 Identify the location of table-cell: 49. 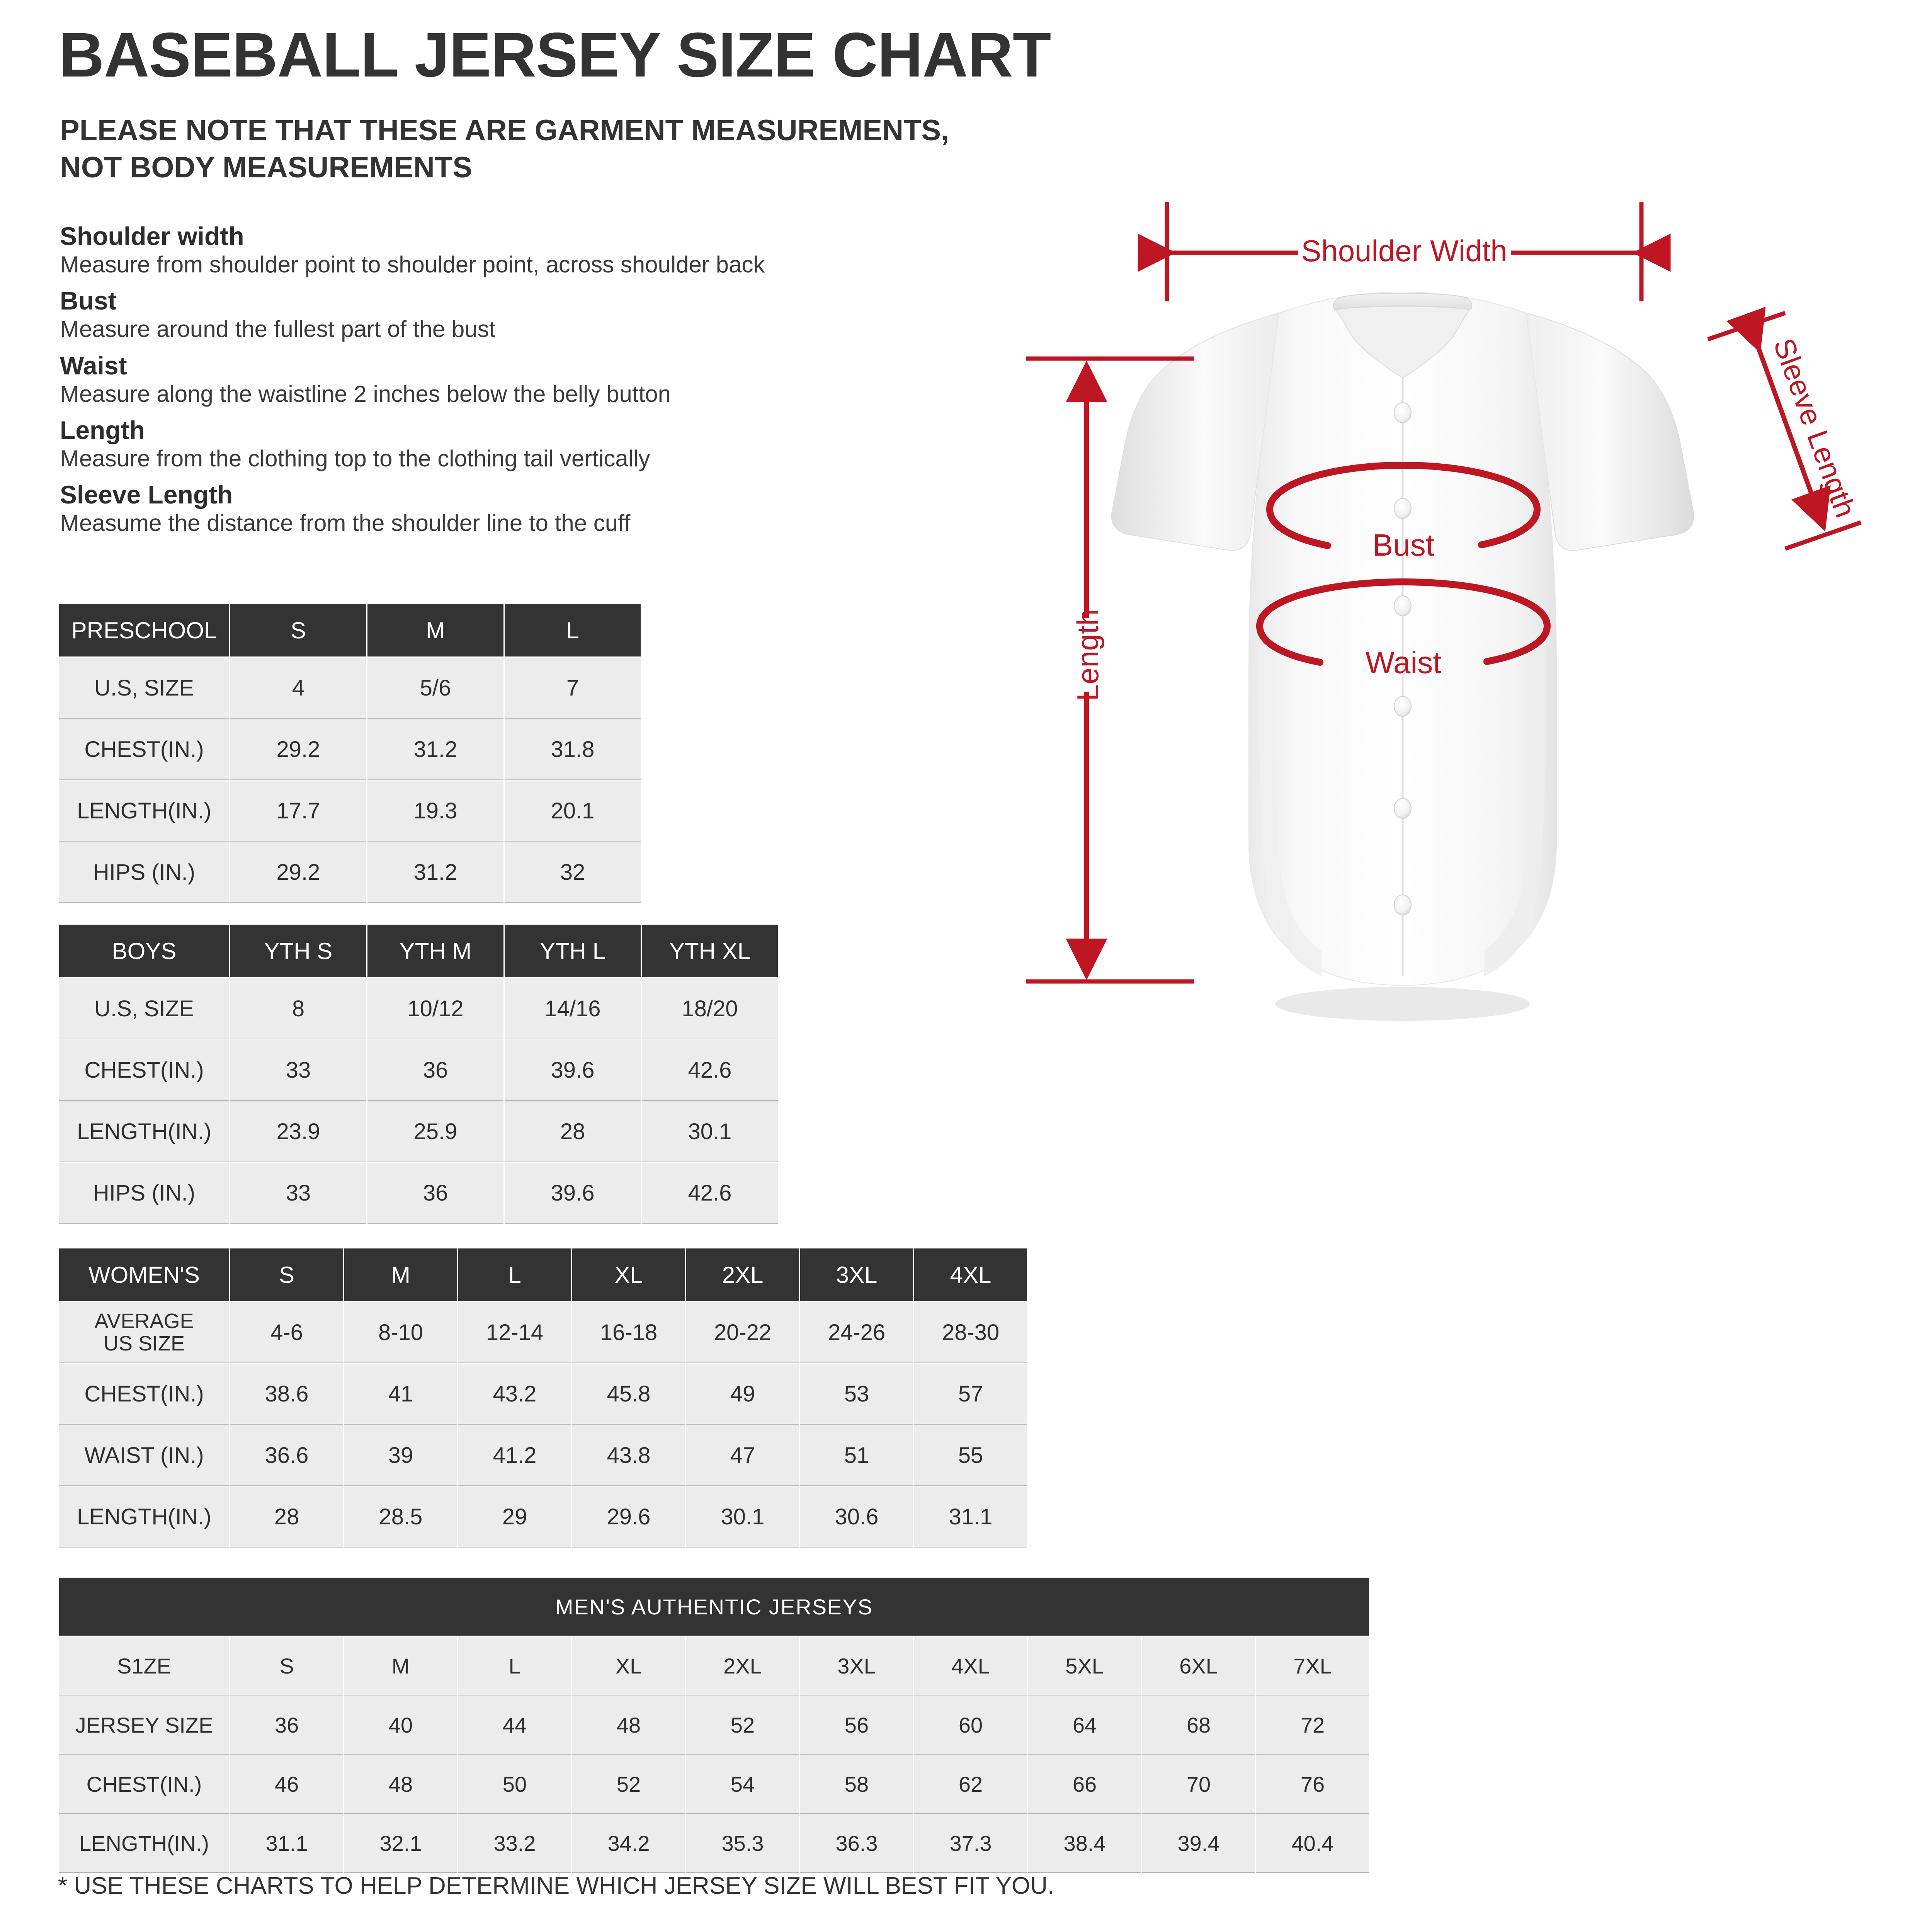
(742, 1394).